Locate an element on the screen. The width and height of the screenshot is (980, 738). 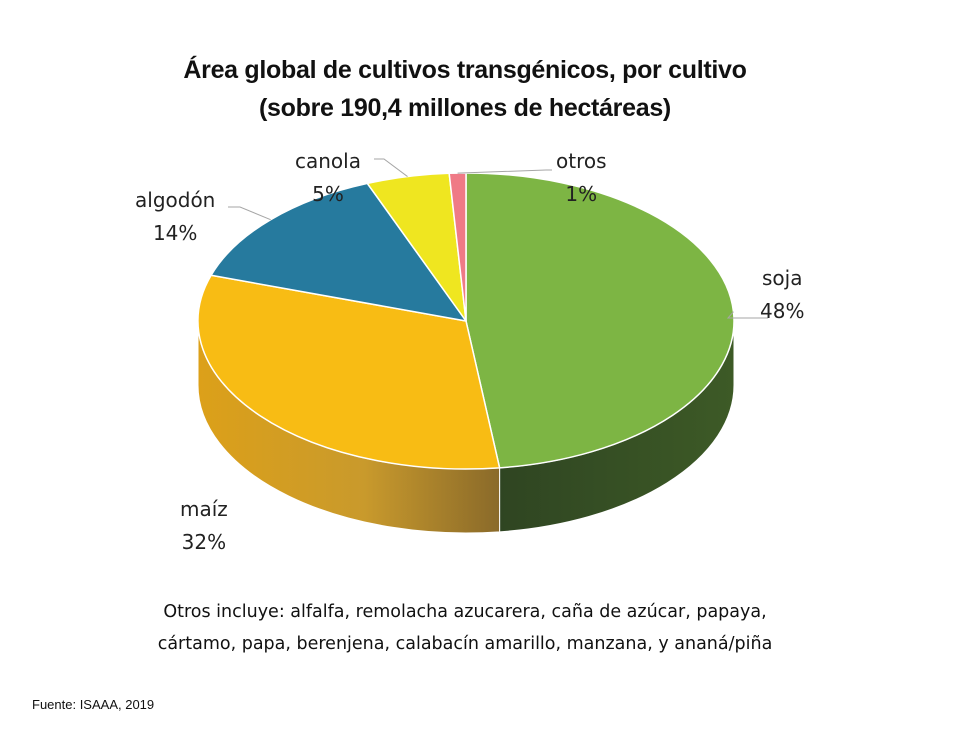
slice-value-canola: 5% is located at coordinates (328, 194).